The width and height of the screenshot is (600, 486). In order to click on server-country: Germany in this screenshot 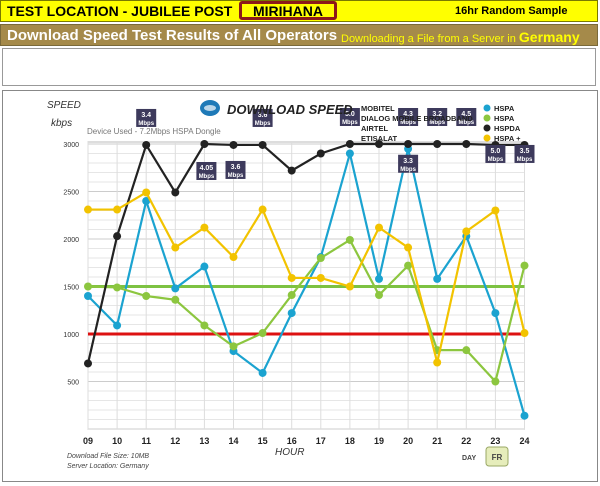, I will do `click(549, 37)`.